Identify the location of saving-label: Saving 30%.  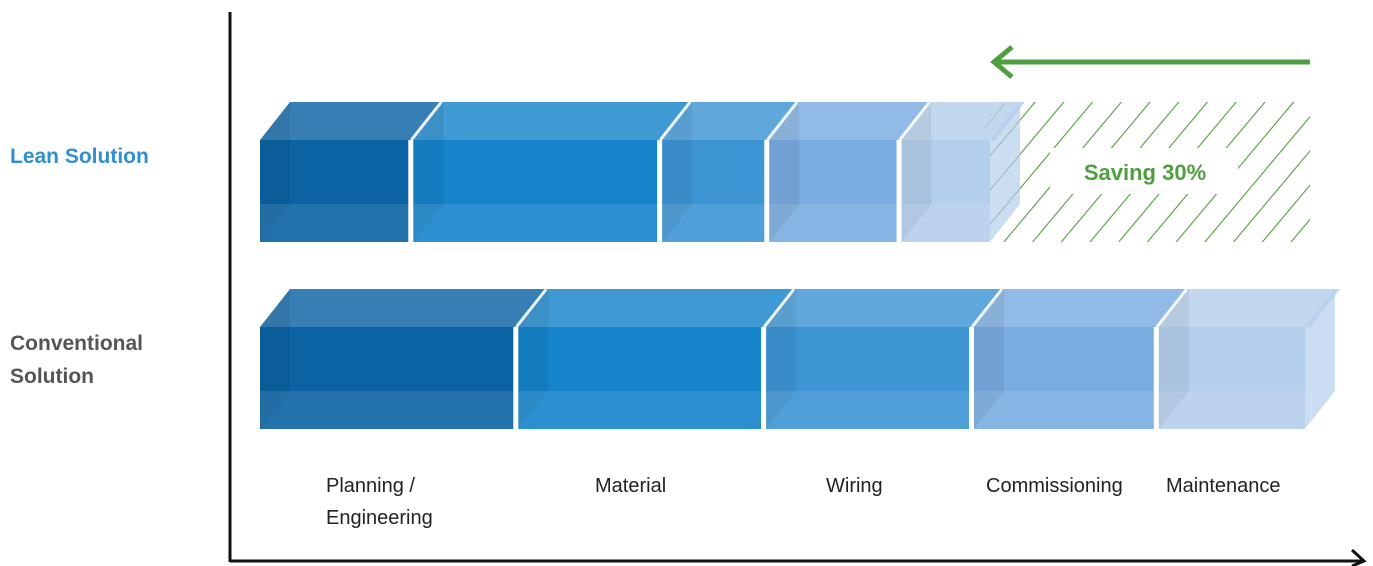
(1145, 172).